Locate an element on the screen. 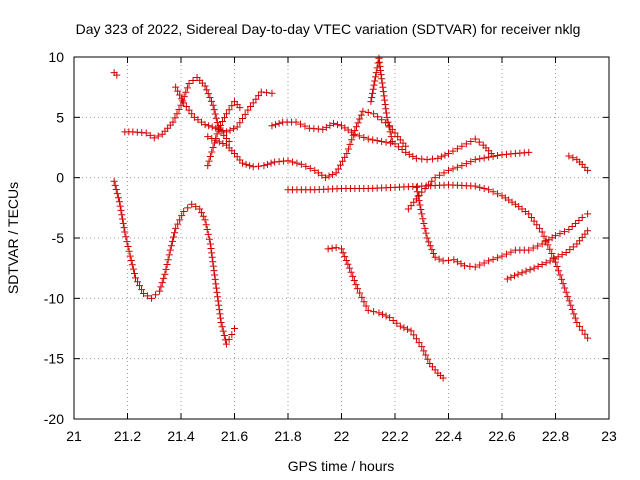 This screenshot has height=480, width=640. series-t10 is located at coordinates (468, 180).